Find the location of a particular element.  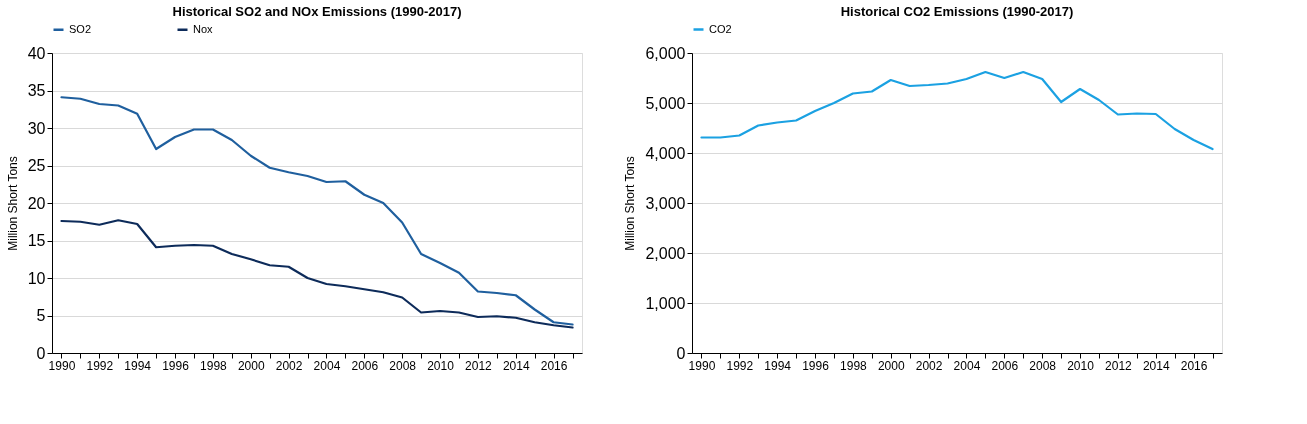

y-tick-label: 1,000 is located at coordinates (665, 303).